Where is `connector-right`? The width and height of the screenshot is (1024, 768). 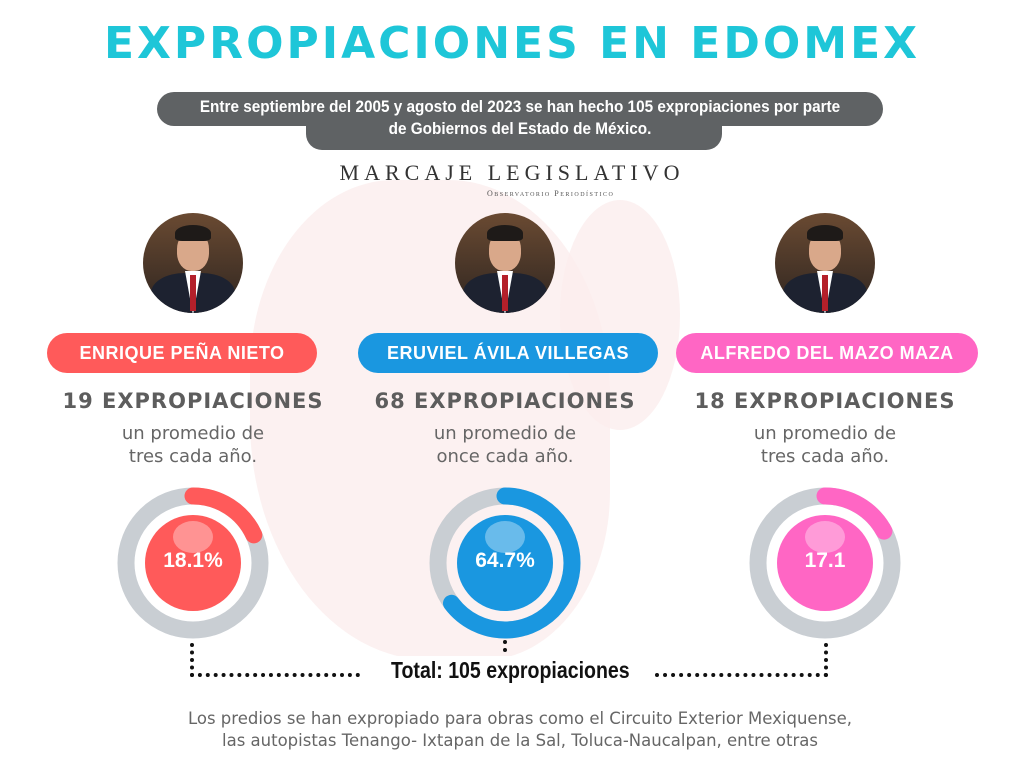
connector-right is located at coordinates (741, 660).